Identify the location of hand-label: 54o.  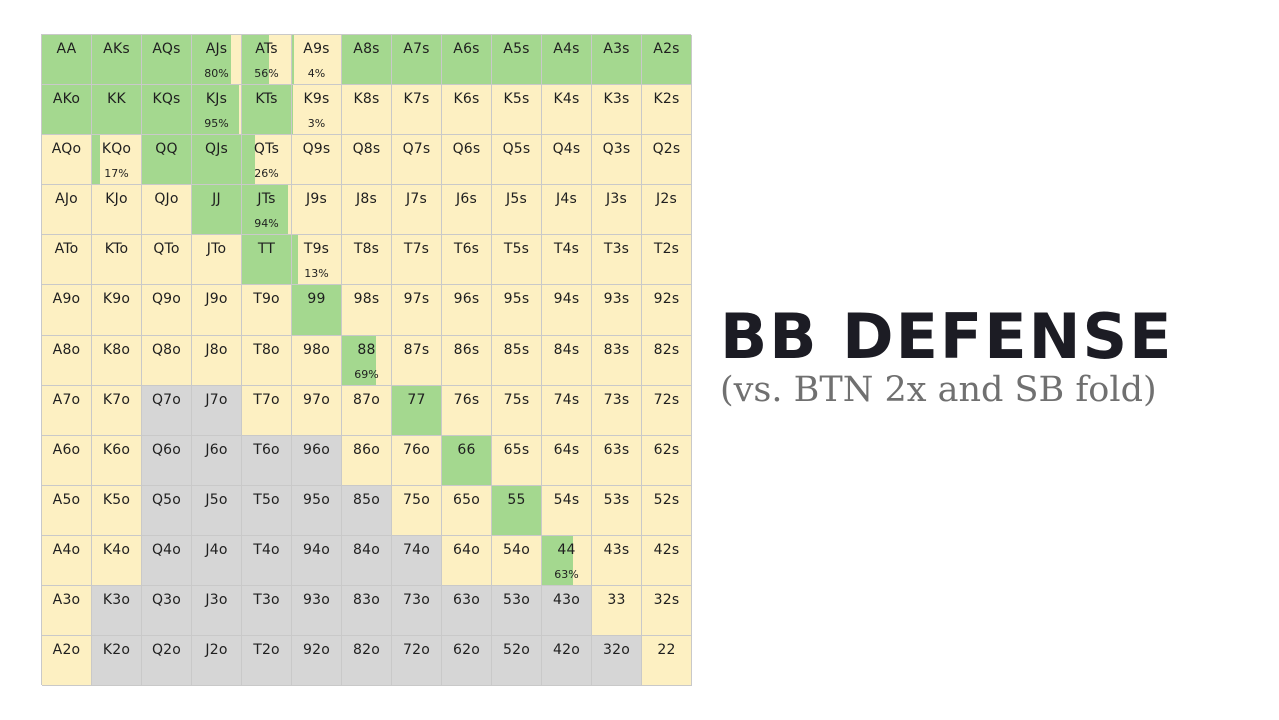
(516, 549).